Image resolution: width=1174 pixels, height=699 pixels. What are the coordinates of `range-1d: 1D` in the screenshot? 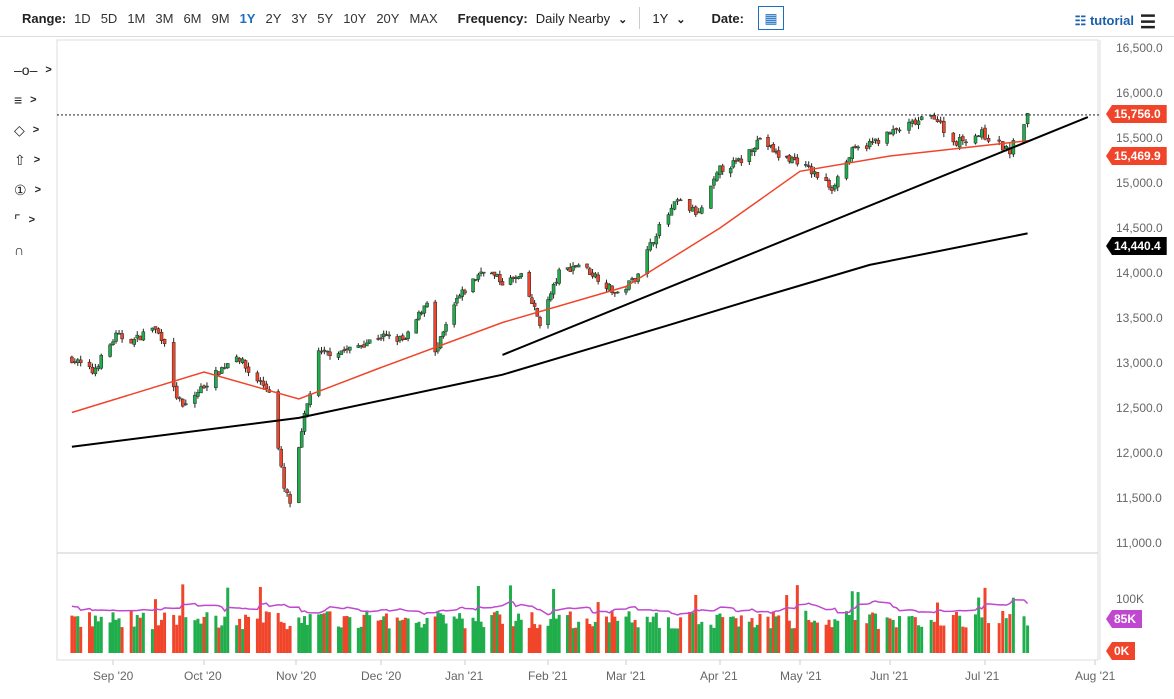 It's located at (82, 18).